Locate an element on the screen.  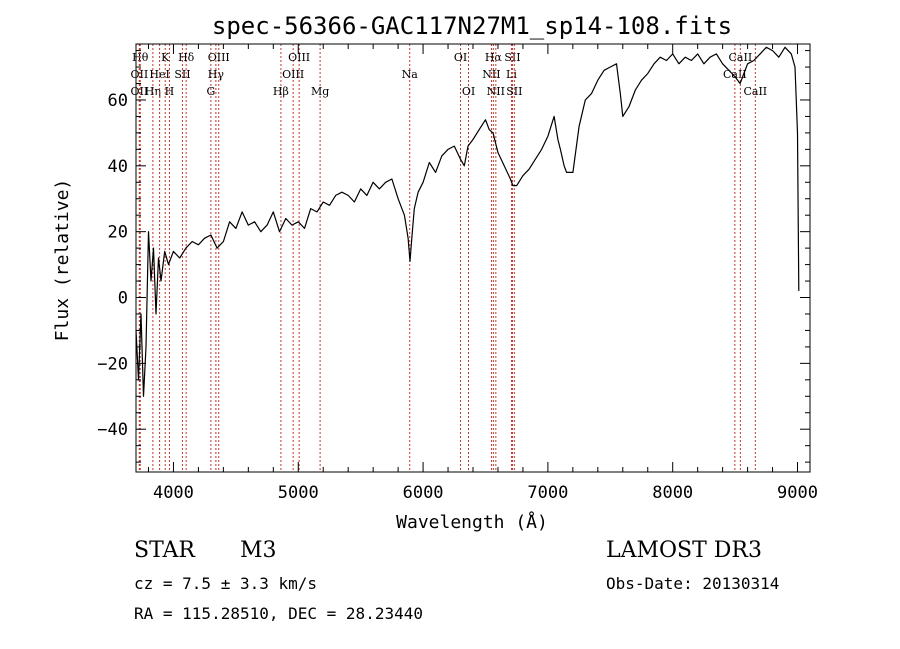
line-marker-label: Mg is located at coordinates (320, 91).